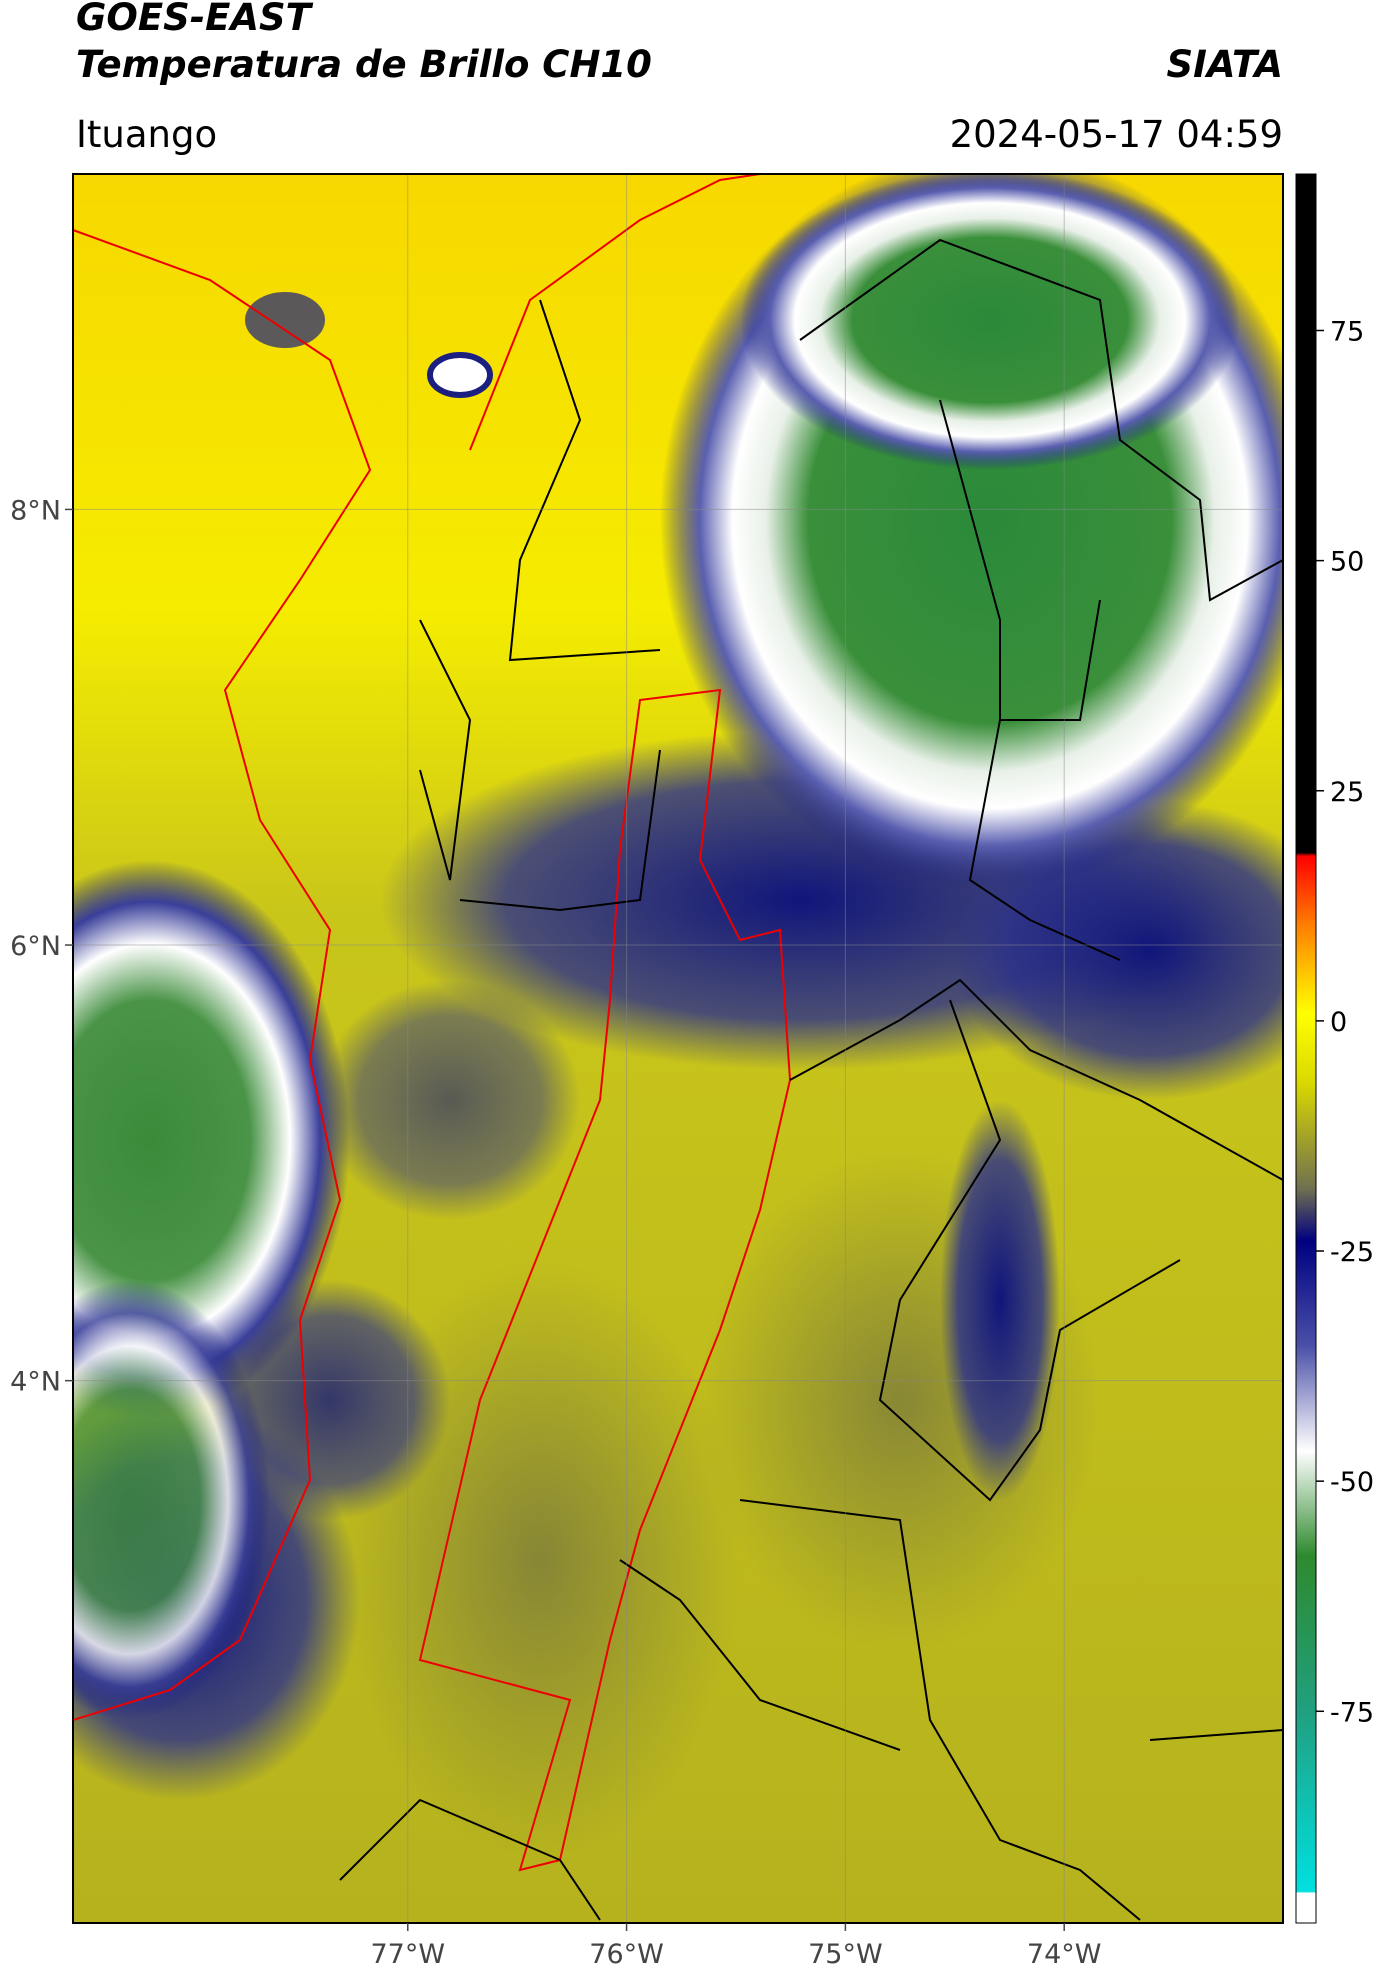 The height and width of the screenshot is (1981, 1384). I want to click on colorbar-tick-label: -25, so click(1352, 1252).